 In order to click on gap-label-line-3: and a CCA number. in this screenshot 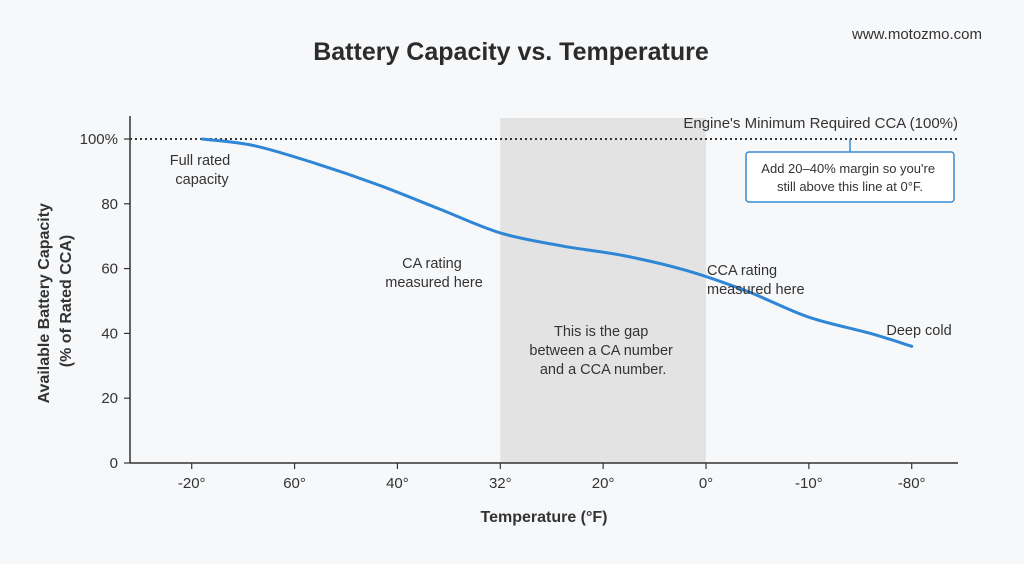, I will do `click(603, 370)`.